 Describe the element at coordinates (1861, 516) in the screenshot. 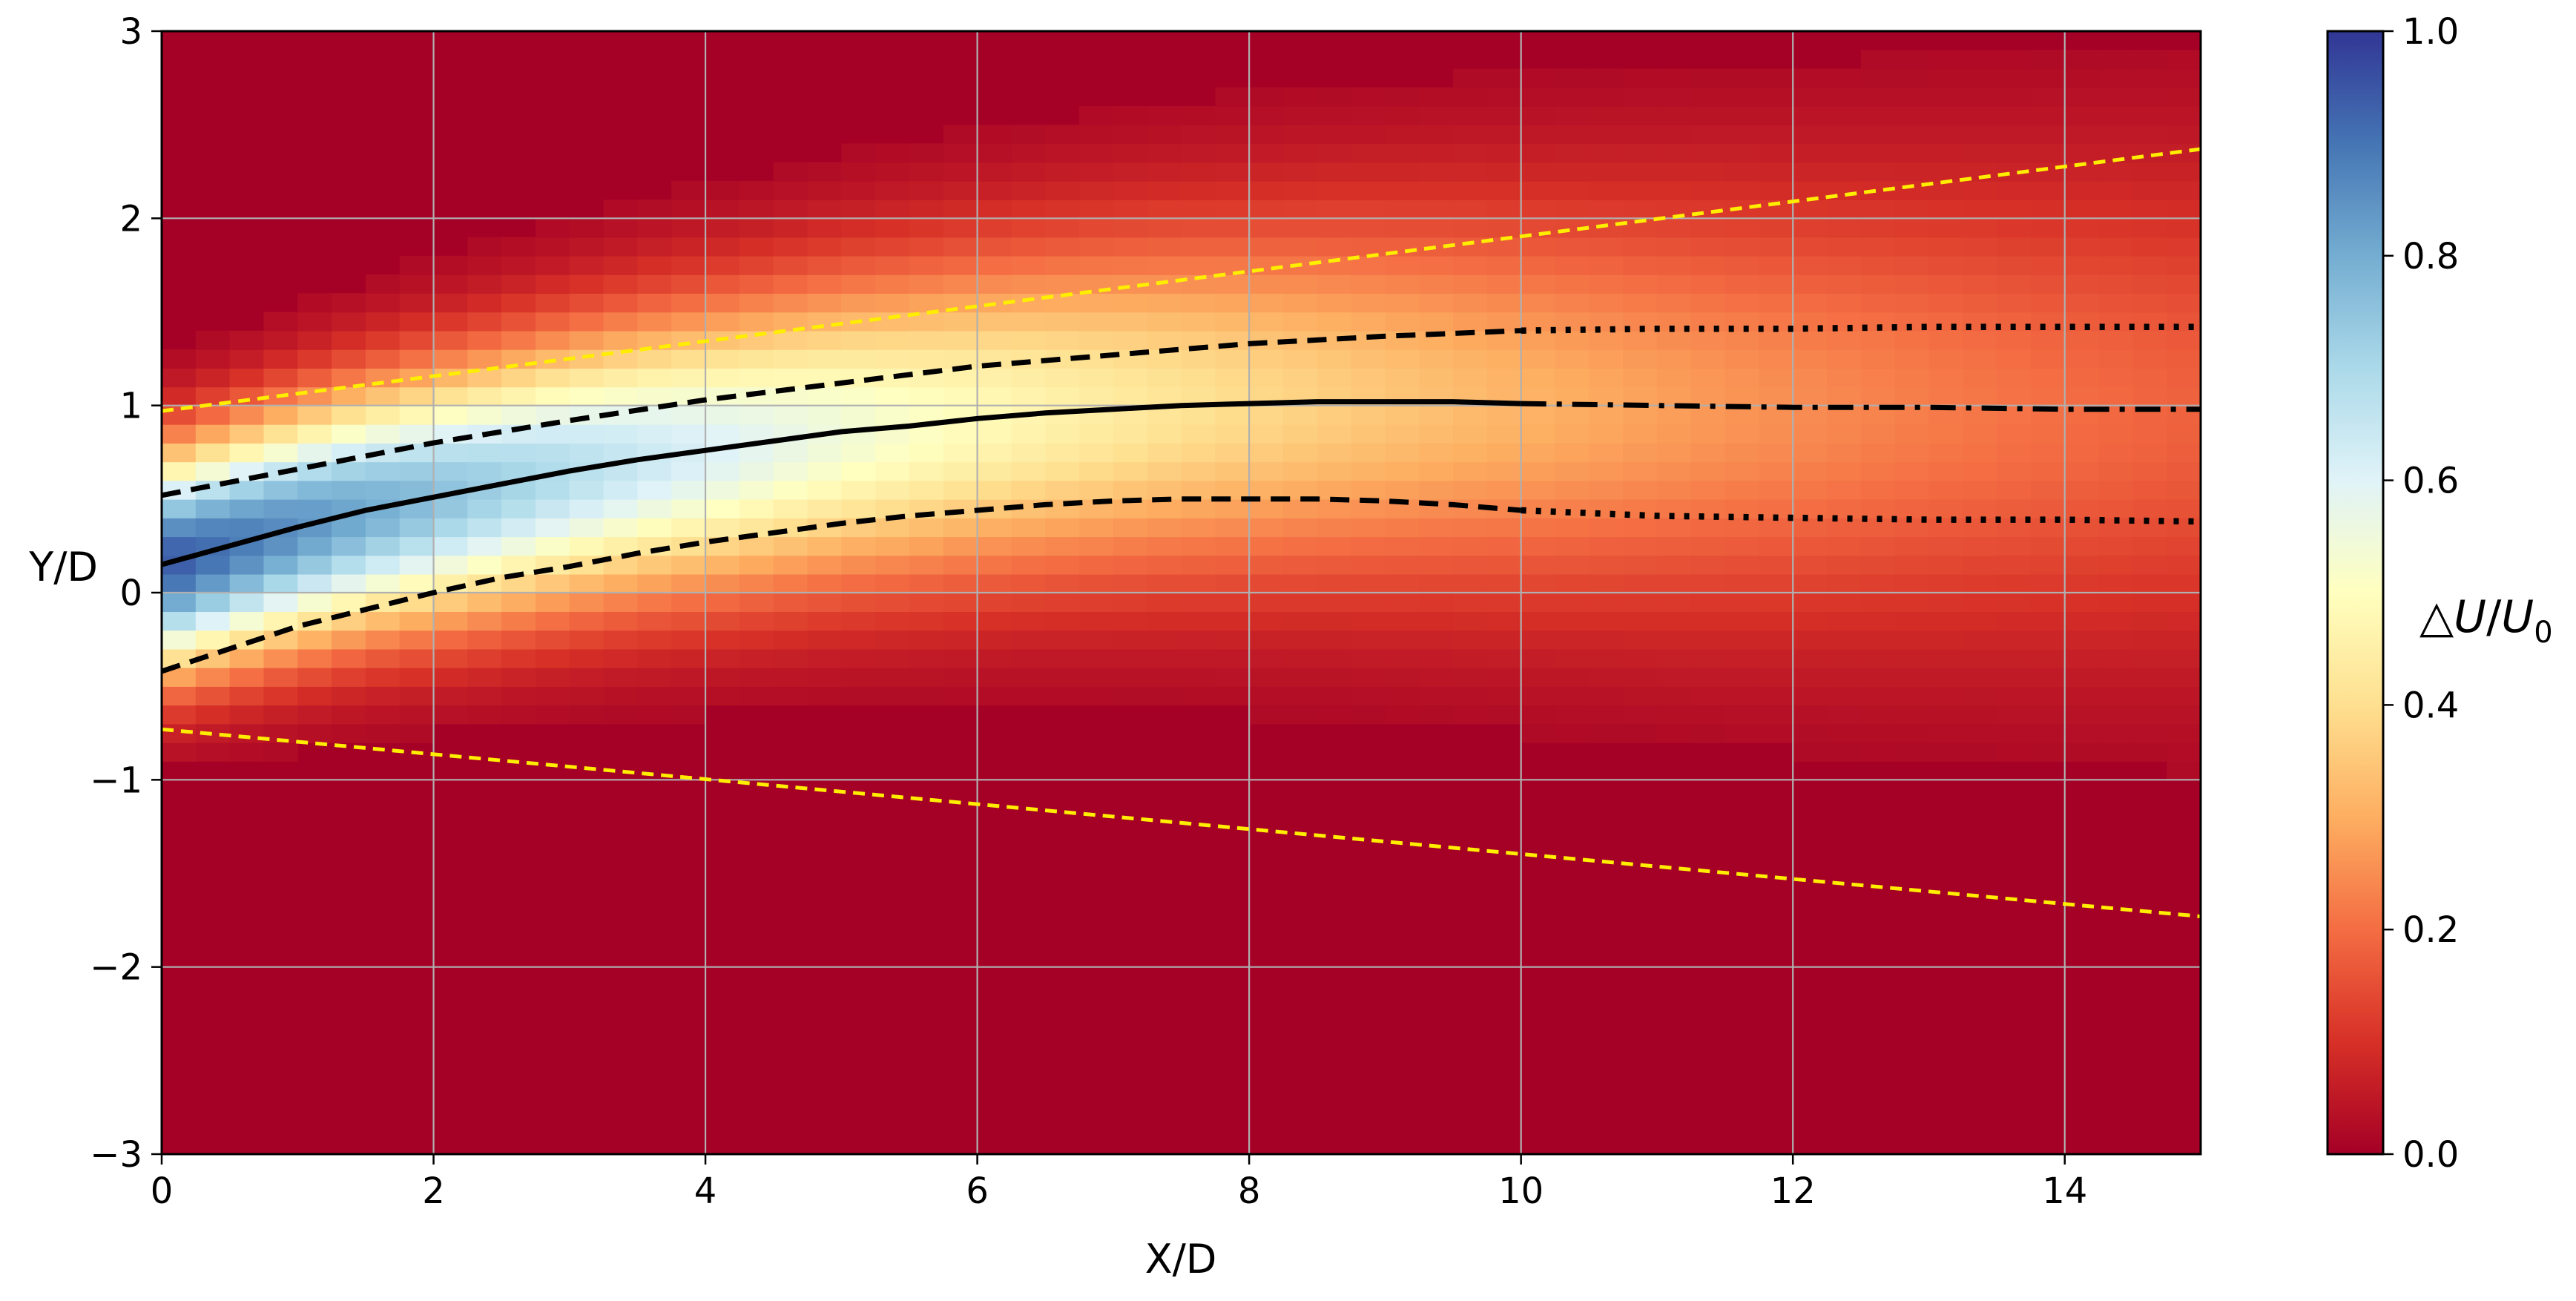

I see `series-line-lower-width-extrapolated` at that location.